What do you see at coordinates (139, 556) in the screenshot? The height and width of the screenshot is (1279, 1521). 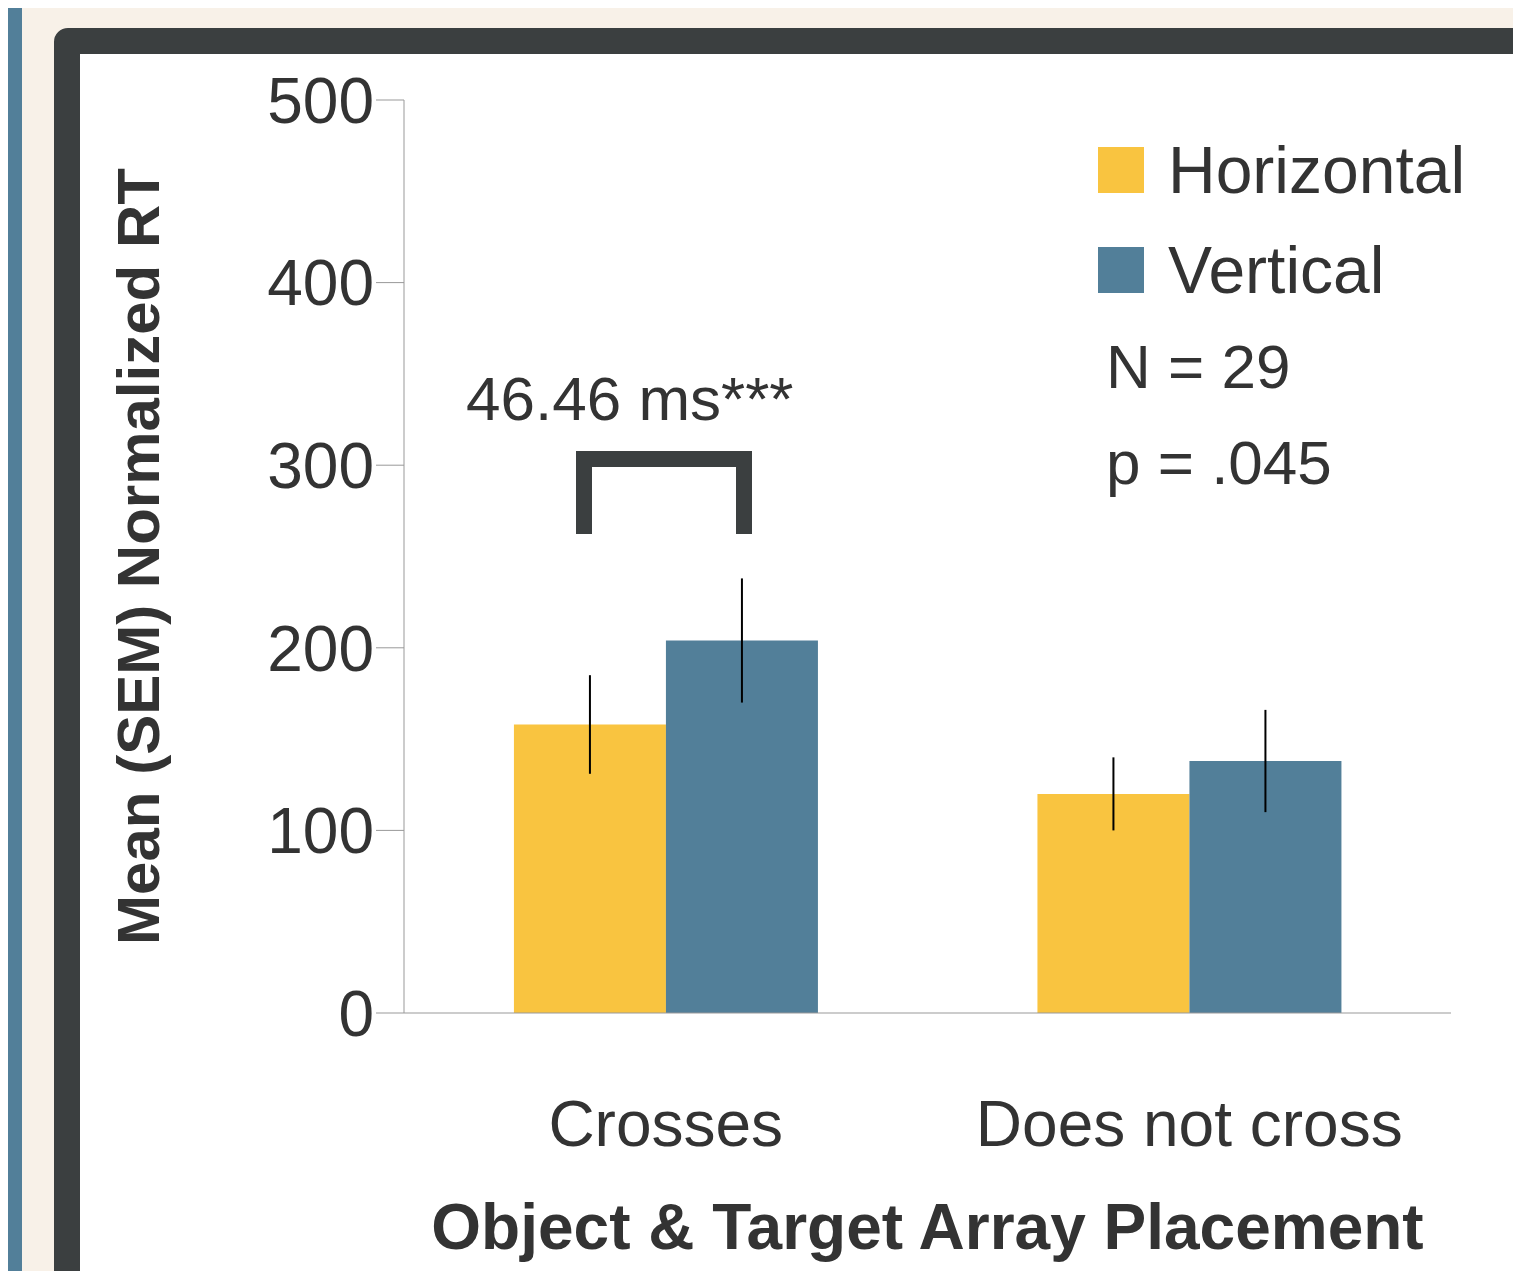 I see `y-axis-title: Mean (SEM) Normalized RT` at bounding box center [139, 556].